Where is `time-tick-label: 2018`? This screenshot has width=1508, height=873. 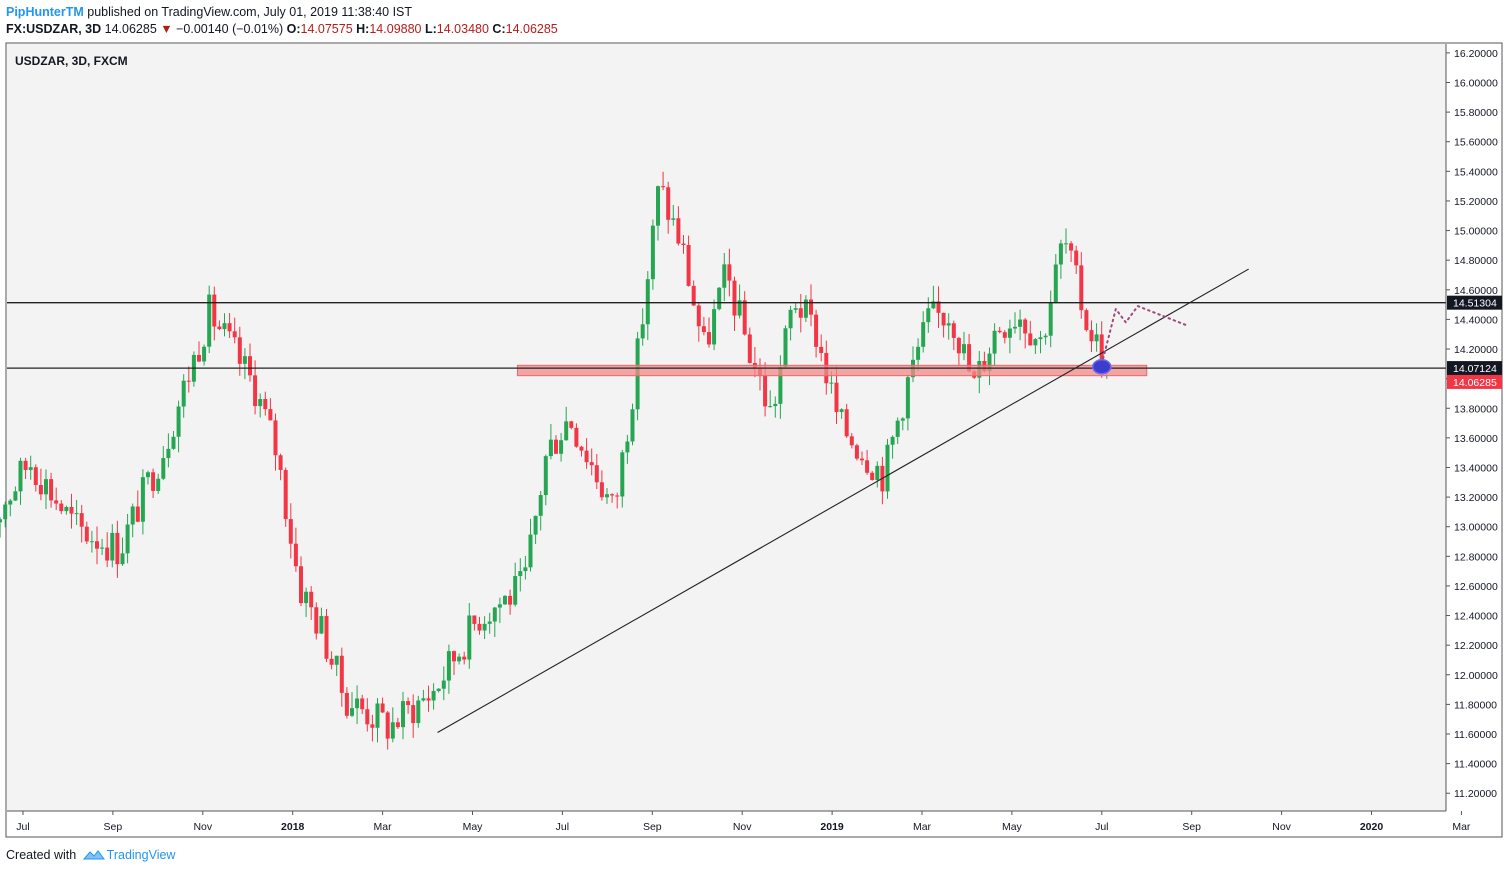 time-tick-label: 2018 is located at coordinates (293, 827).